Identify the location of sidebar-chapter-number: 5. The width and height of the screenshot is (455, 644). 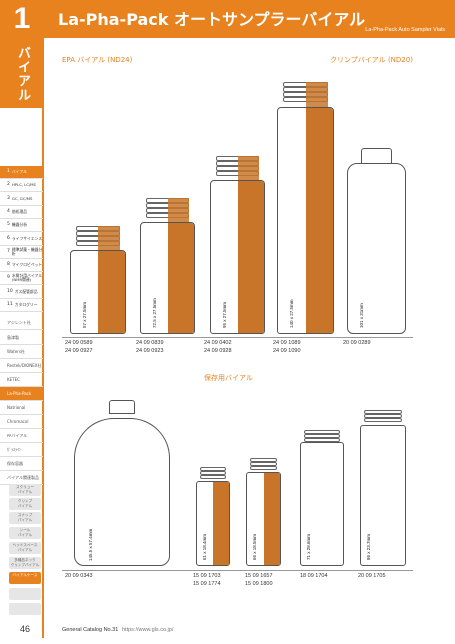
(8, 224).